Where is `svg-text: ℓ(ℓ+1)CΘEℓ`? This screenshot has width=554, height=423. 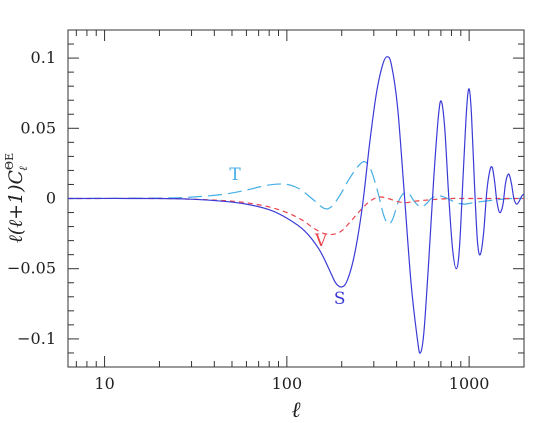 svg-text: ℓ(ℓ+1)CΘEℓ is located at coordinates (16, 198).